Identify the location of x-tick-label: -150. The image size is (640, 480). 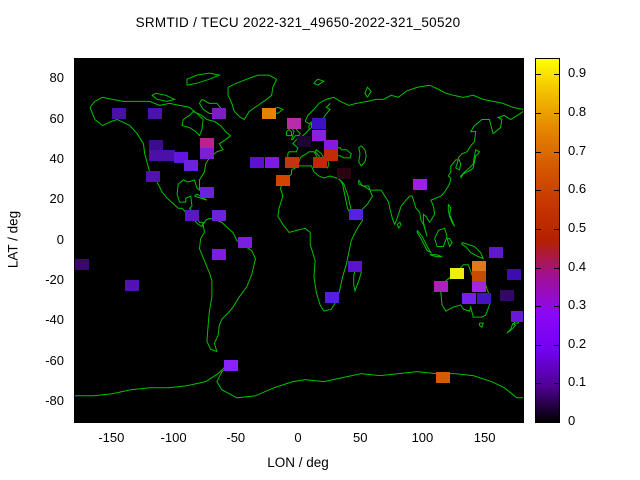
(111, 437).